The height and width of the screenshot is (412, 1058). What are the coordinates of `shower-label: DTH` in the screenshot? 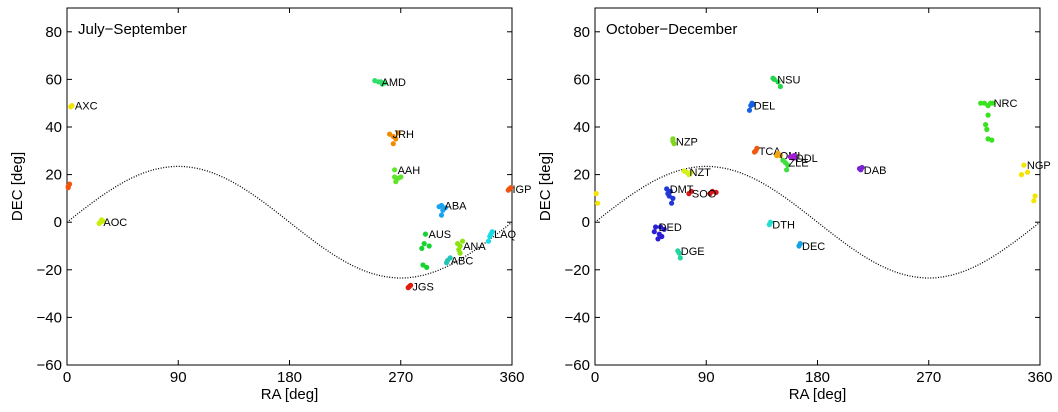 It's located at (783, 226).